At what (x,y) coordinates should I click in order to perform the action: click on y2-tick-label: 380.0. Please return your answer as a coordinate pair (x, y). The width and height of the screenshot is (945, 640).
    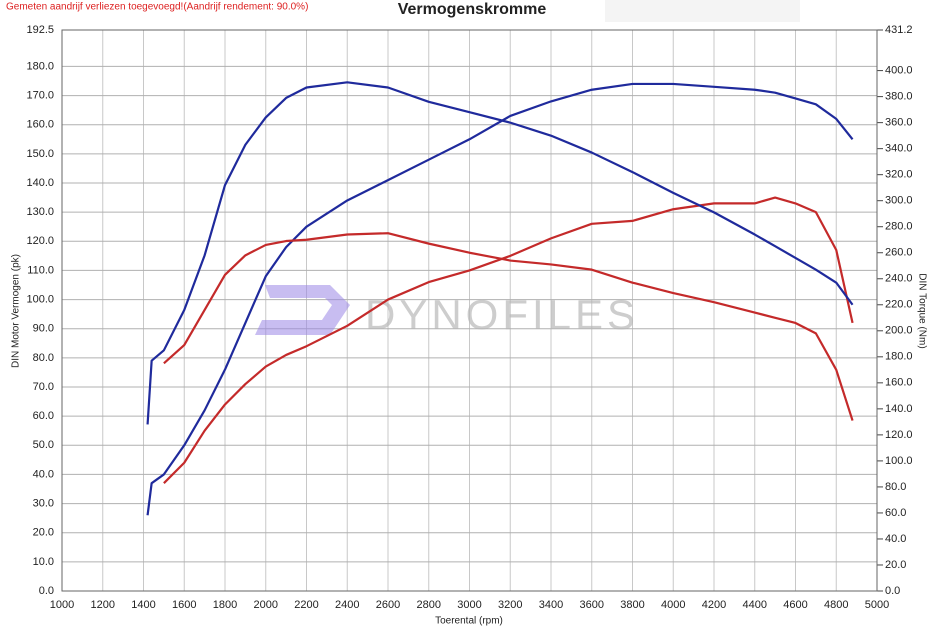
    Looking at the image, I should click on (899, 97).